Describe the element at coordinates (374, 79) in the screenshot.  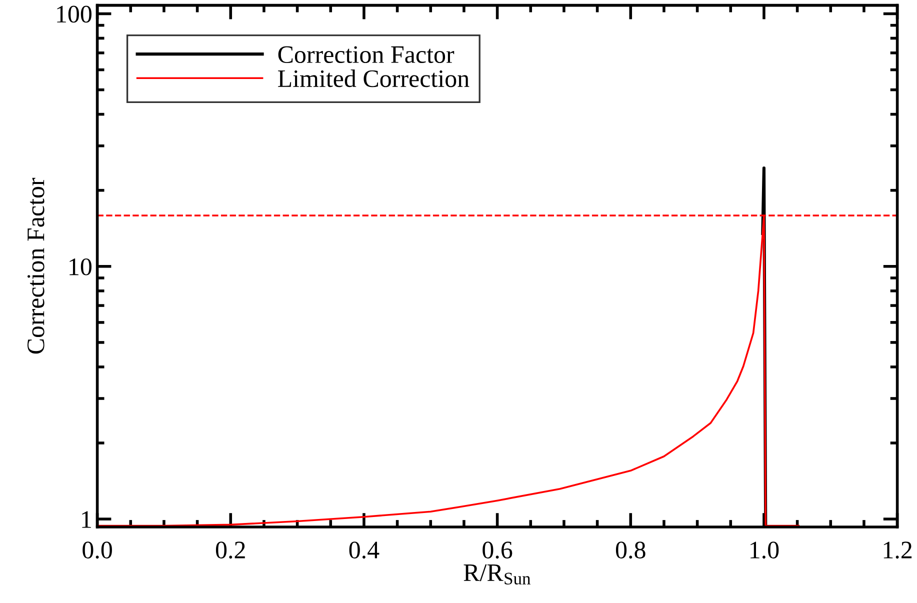
I see `legend-label: Limited Correction` at that location.